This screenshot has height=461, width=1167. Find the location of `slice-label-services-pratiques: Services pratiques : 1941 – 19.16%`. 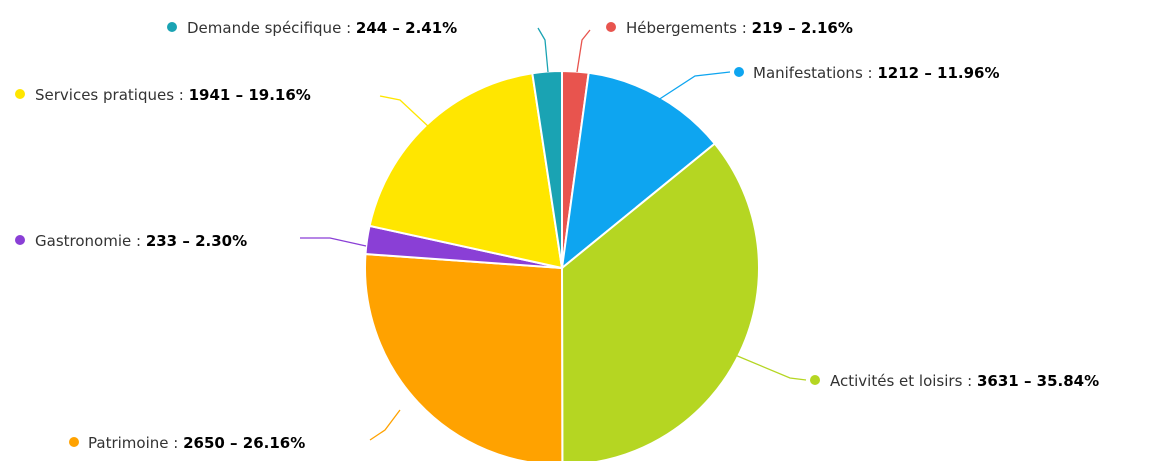

slice-label-services-pratiques: Services pratiques : 1941 – 19.16% is located at coordinates (173, 95).